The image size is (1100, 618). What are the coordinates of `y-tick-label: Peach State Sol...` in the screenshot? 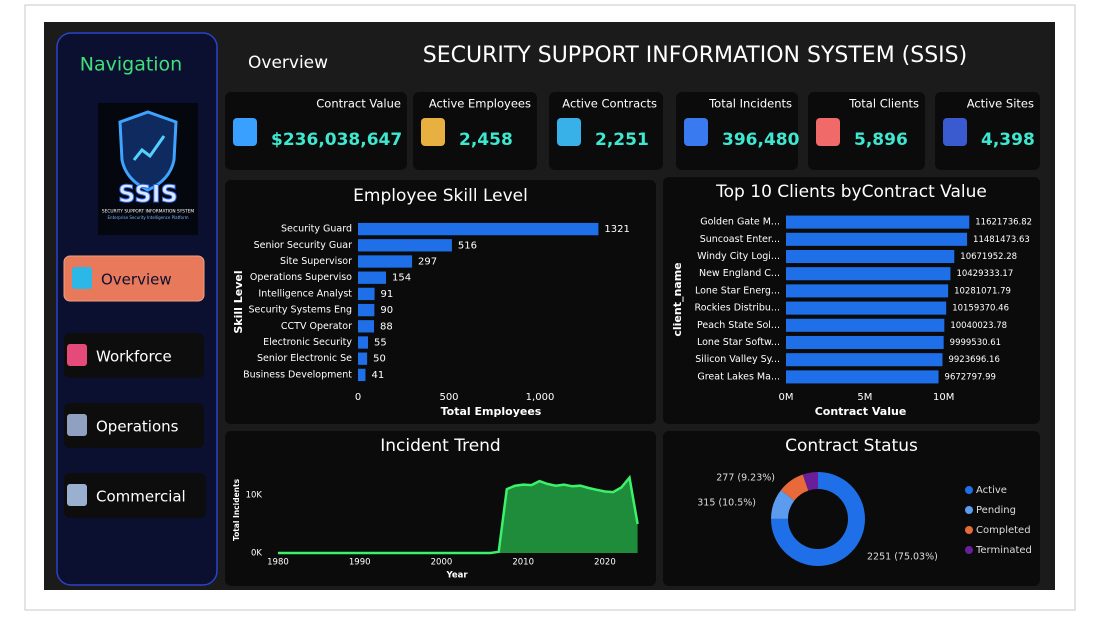 It's located at (738, 325).